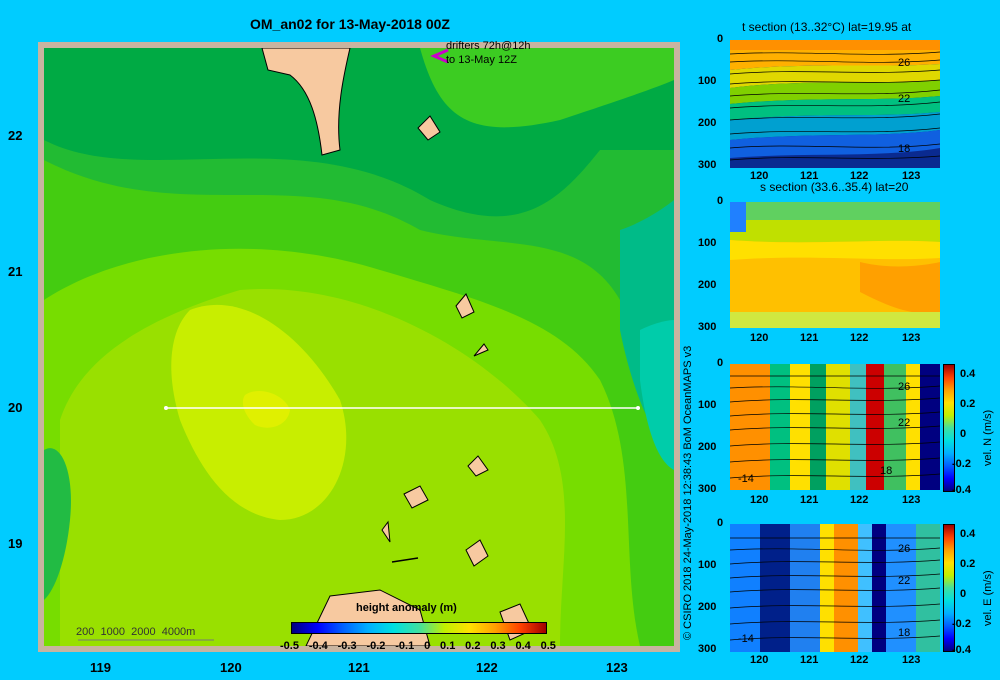  Describe the element at coordinates (439, 56) in the screenshot. I see `drifter-marker` at that location.